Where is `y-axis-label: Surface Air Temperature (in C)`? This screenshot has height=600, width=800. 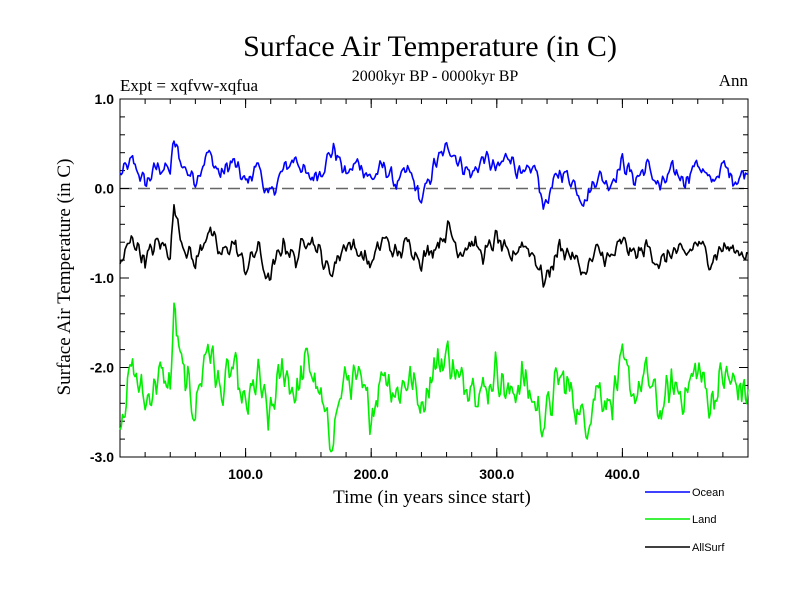
y-axis-label: Surface Air Temperature (in C) is located at coordinates (64, 277).